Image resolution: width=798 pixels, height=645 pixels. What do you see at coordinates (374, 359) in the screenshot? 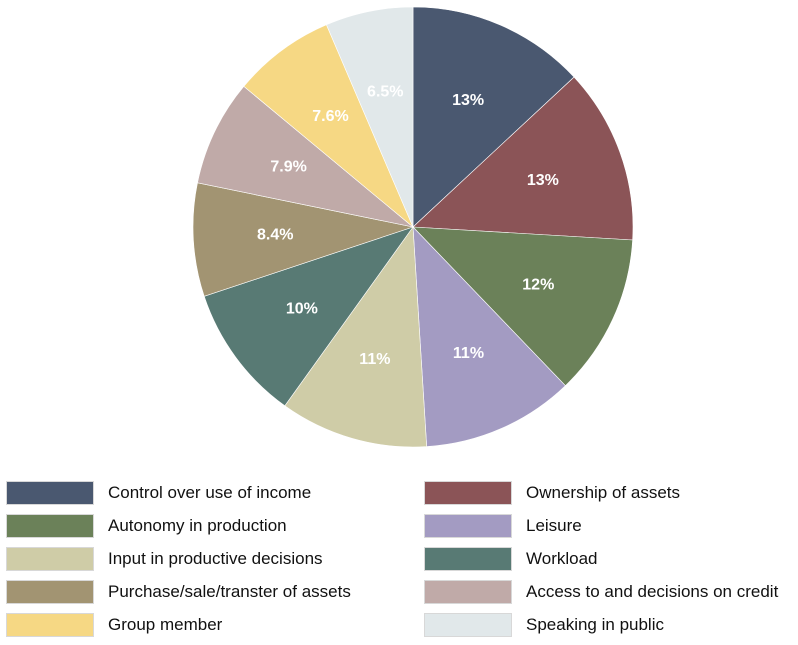
I see `slice-label-input-in-productive-decisions: 11%` at bounding box center [374, 359].